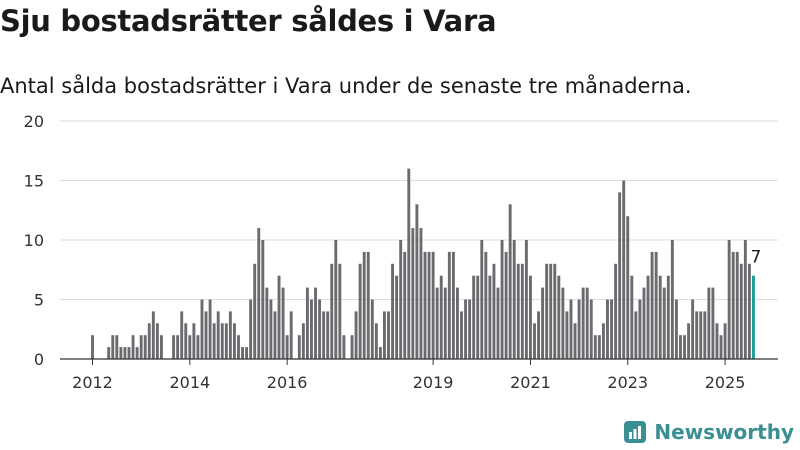 This screenshot has width=800, height=450. What do you see at coordinates (635, 432) in the screenshot?
I see `bar-chart-logo-icon` at bounding box center [635, 432].